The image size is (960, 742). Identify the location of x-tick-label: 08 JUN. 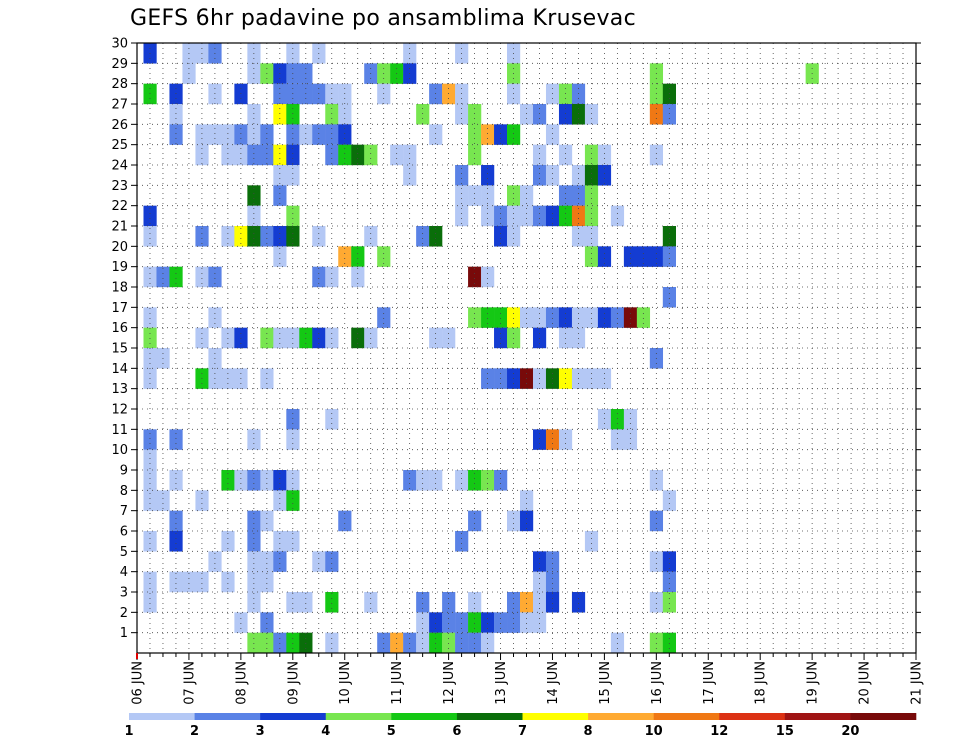
(241, 683).